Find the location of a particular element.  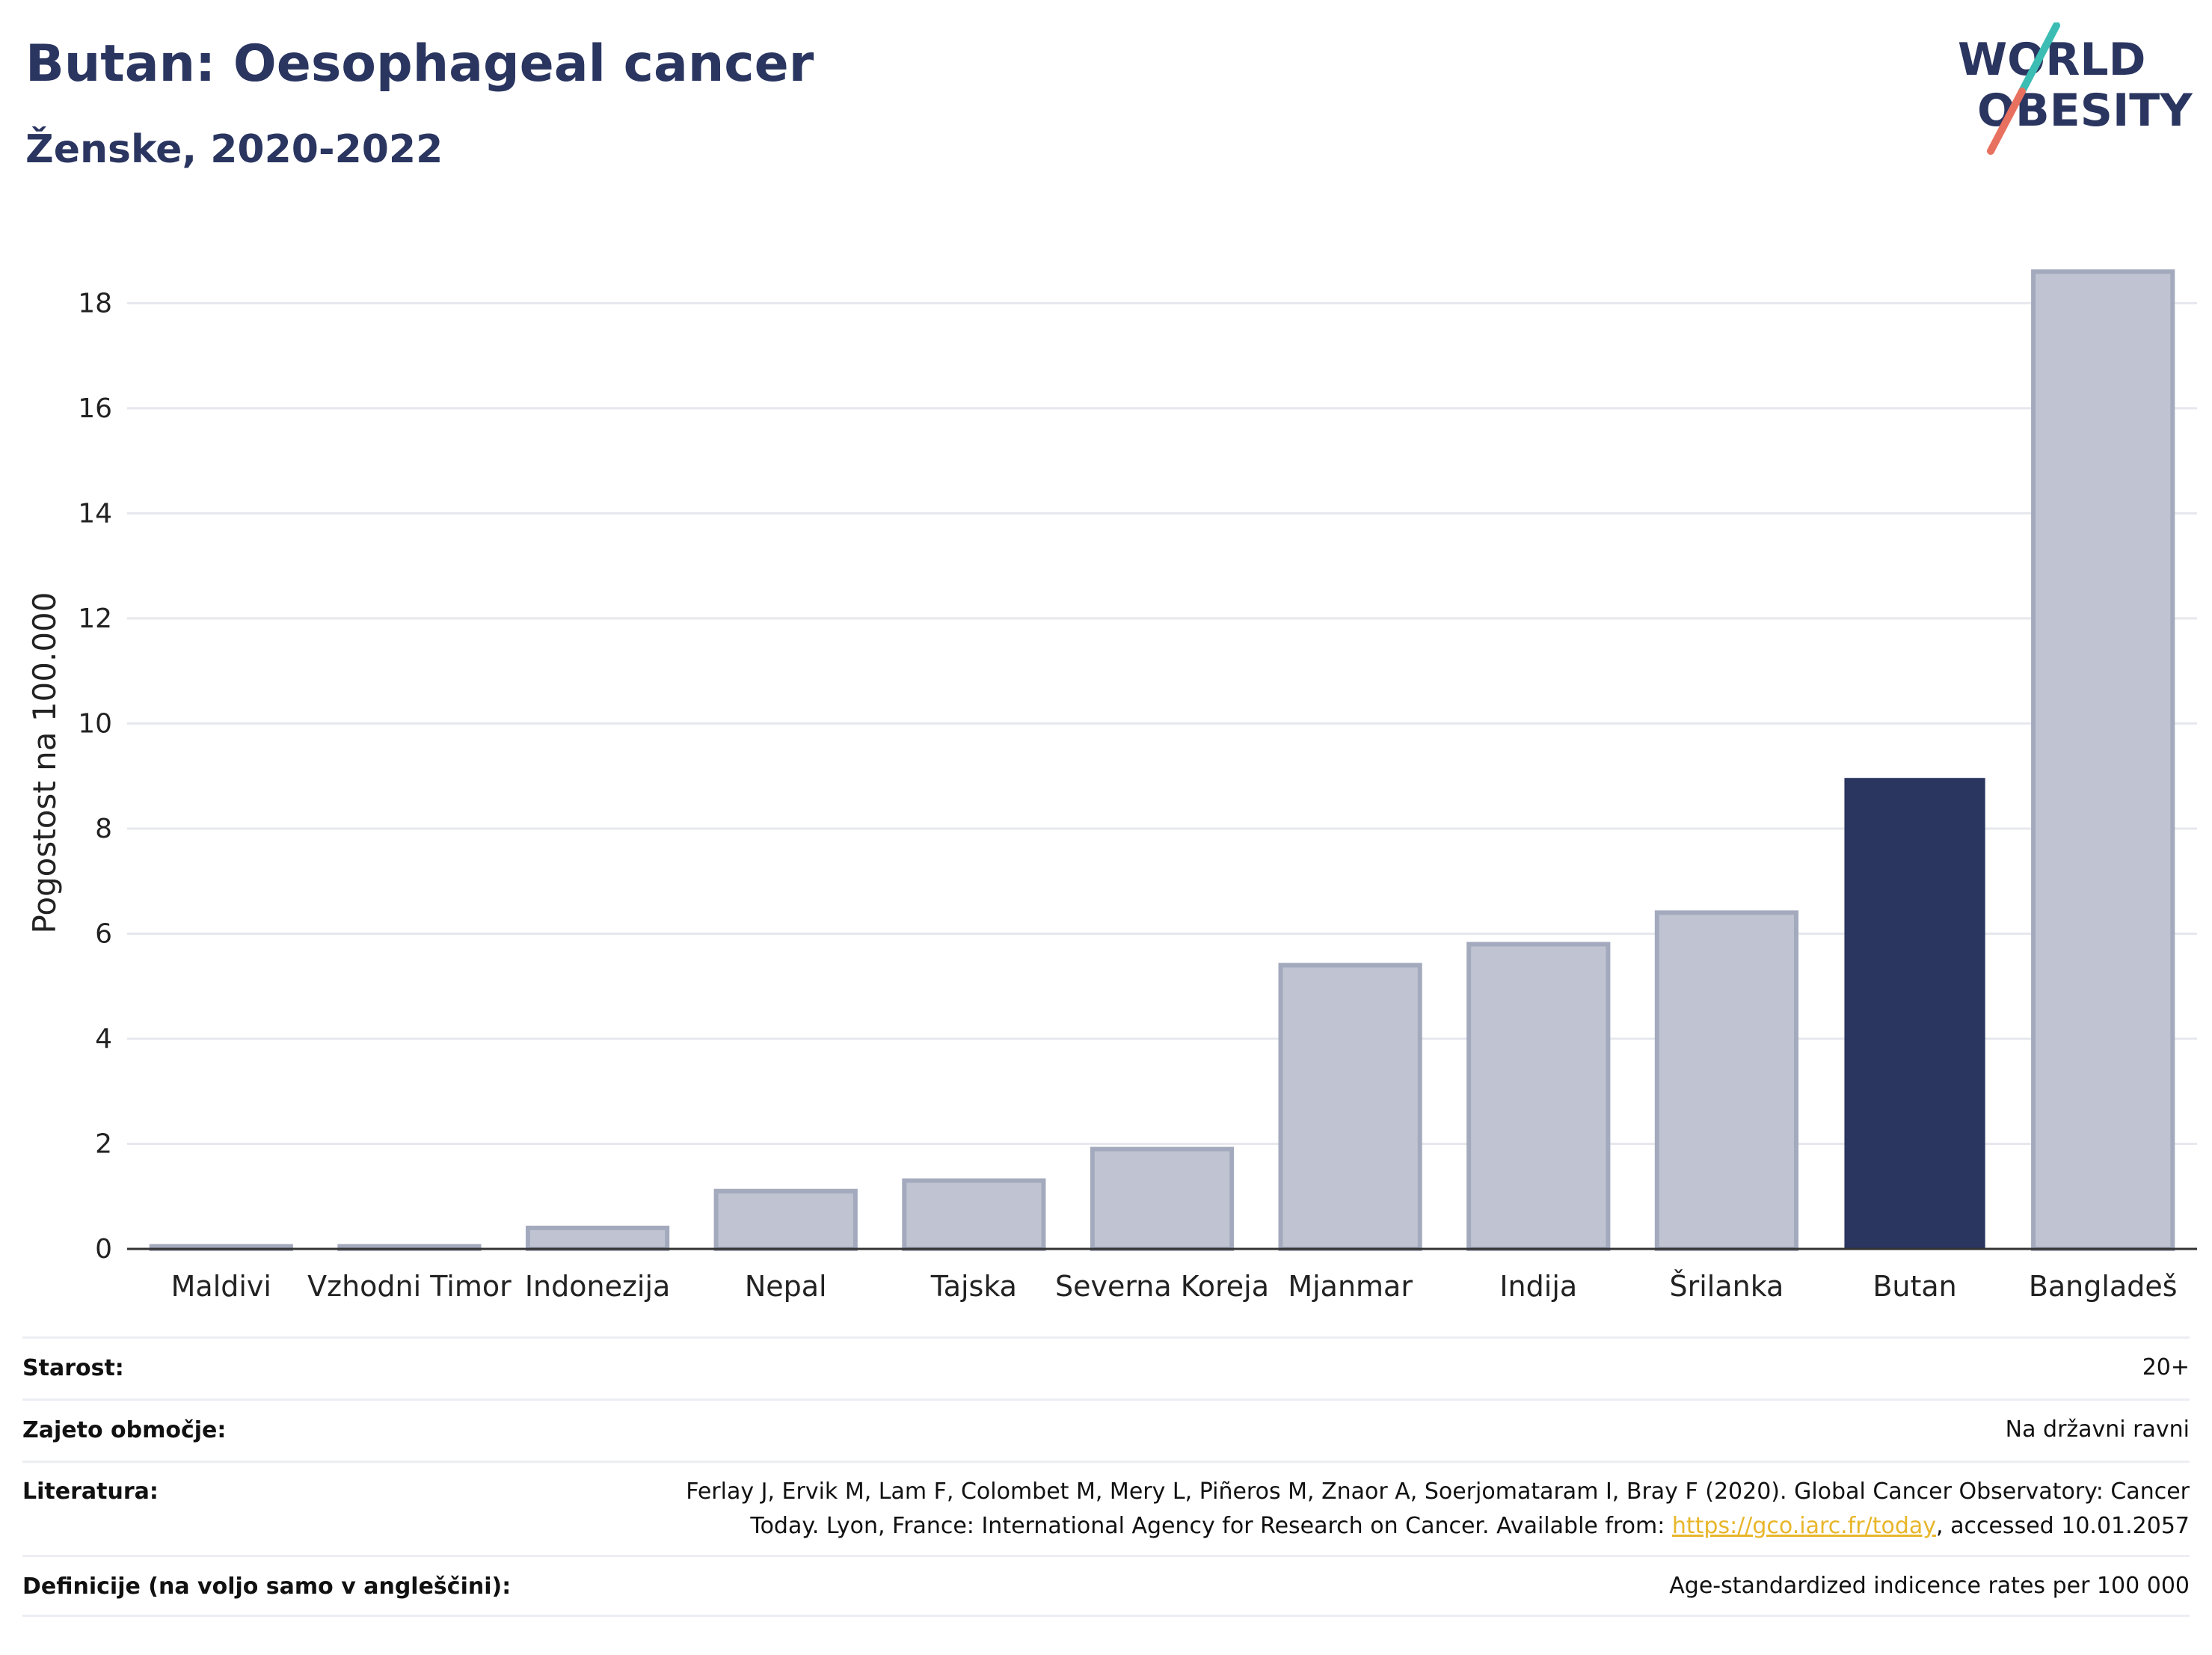

bar-indija is located at coordinates (1538, 1096).